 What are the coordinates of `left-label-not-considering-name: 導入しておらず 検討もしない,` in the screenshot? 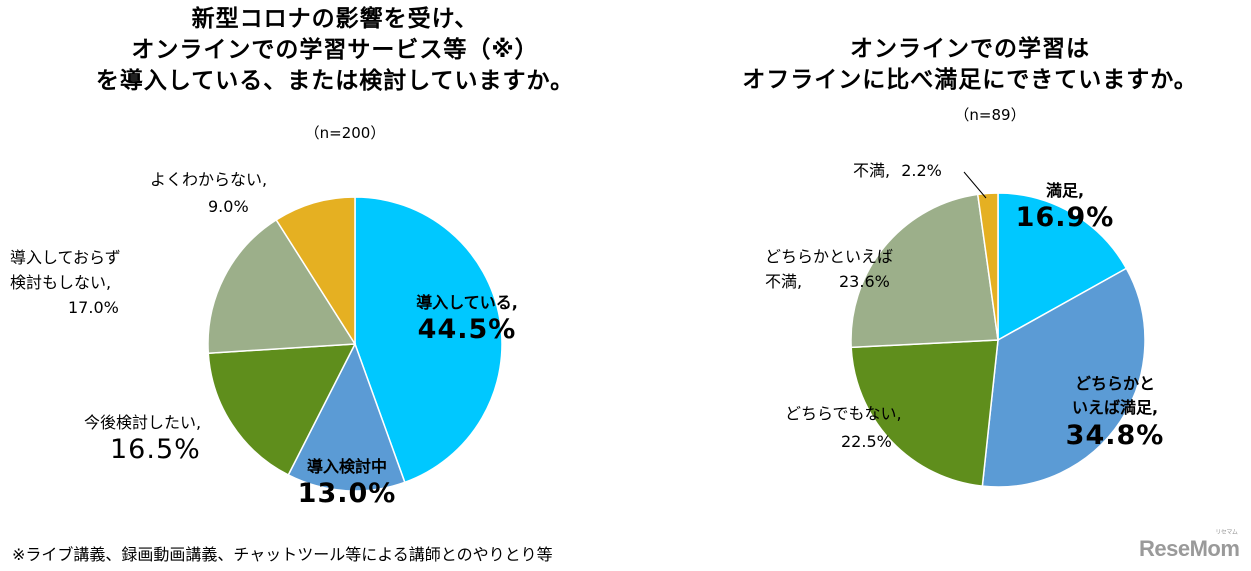 It's located at (65, 270).